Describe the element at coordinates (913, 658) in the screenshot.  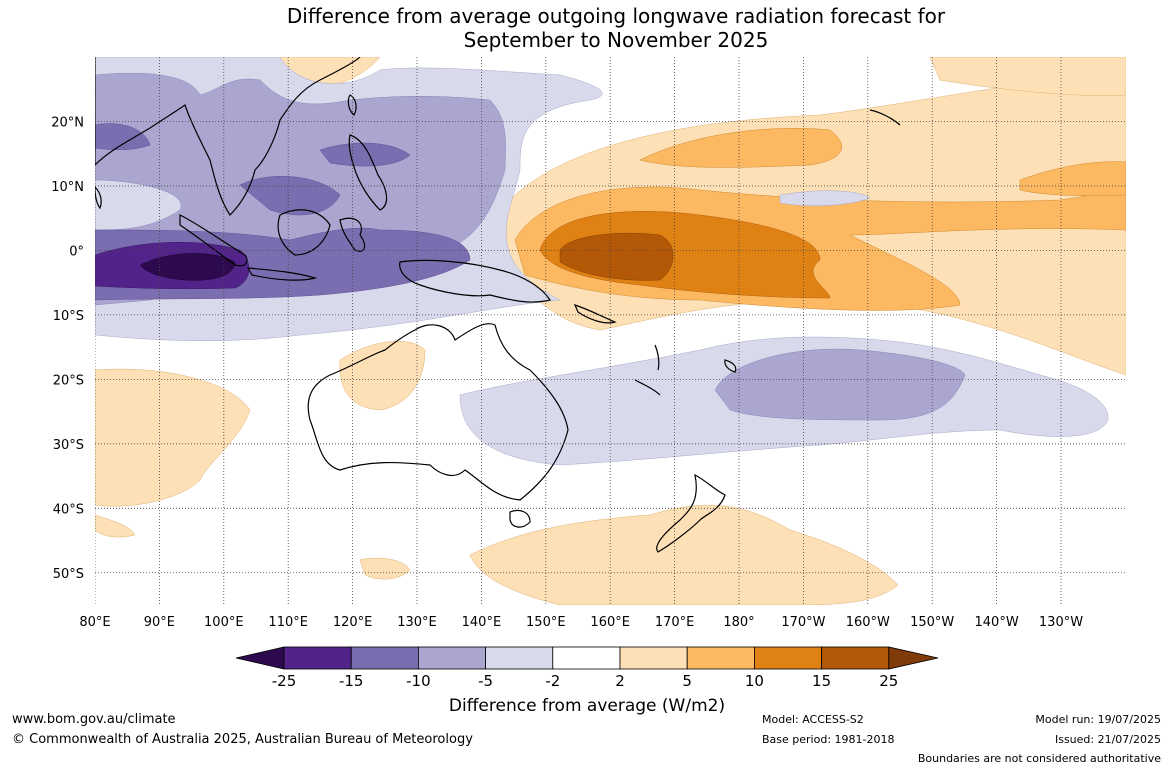
I see `colorbar-arrow-high` at that location.